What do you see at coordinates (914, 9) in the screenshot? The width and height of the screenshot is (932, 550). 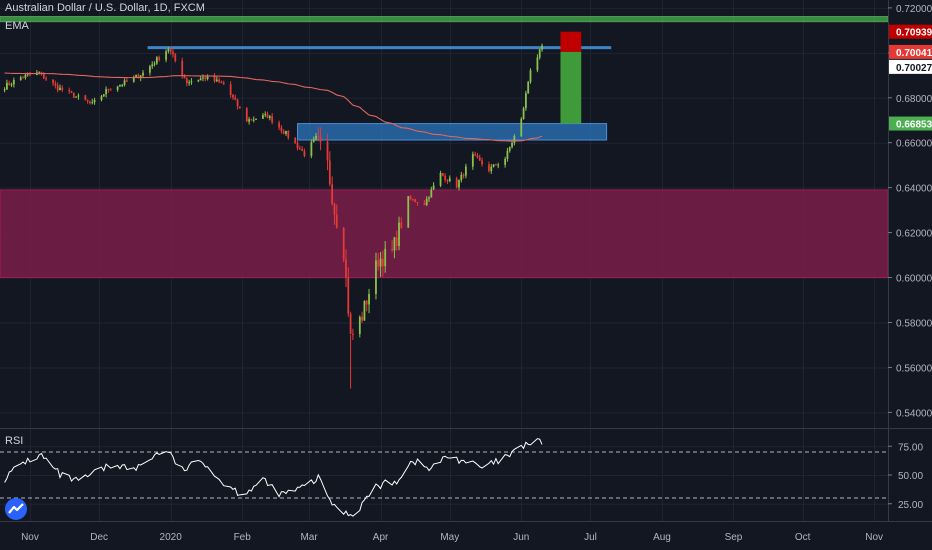 I see `price-tick-label: 0.72000` at bounding box center [914, 9].